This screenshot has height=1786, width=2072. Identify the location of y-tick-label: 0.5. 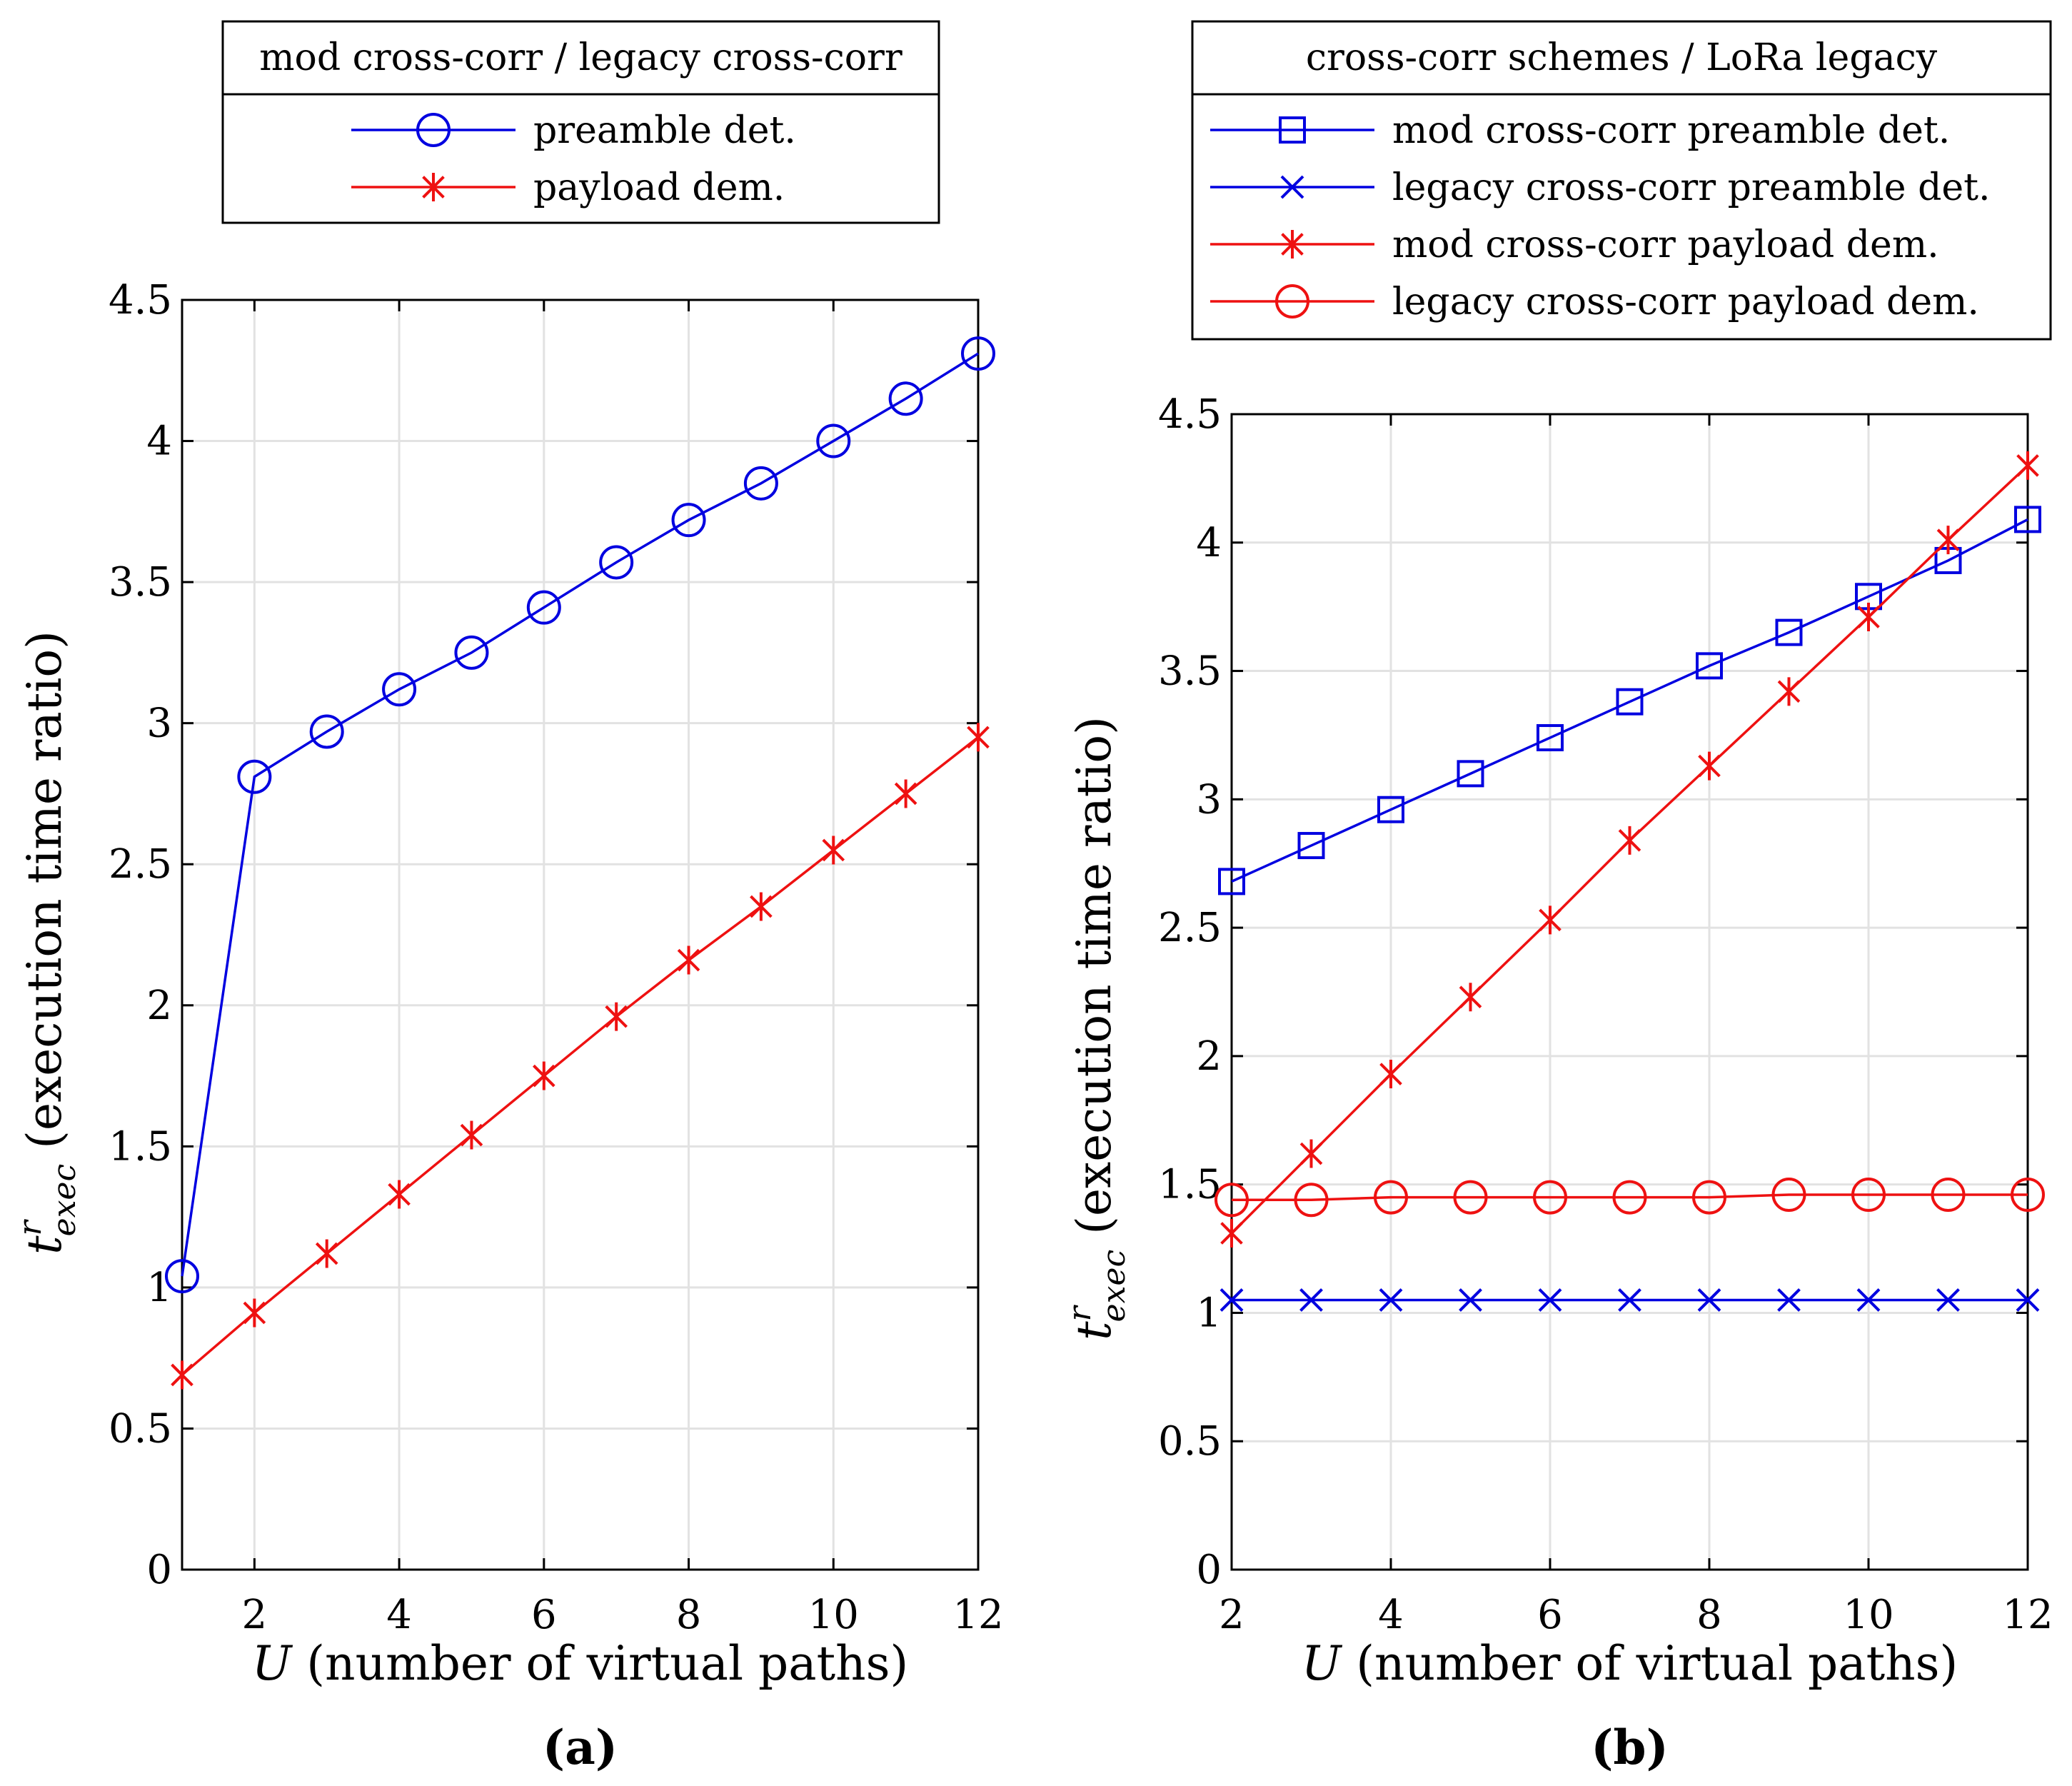
(140, 1429).